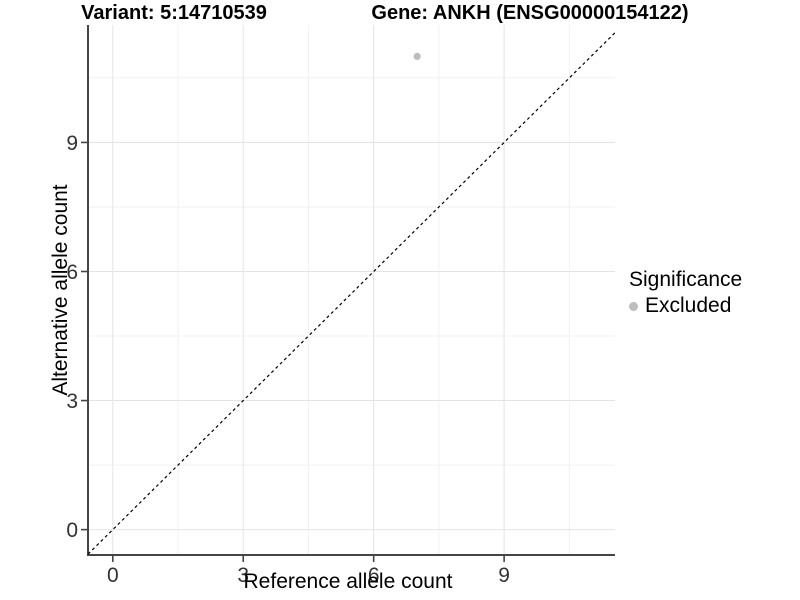  What do you see at coordinates (113, 575) in the screenshot?
I see `x-tick-label: 0` at bounding box center [113, 575].